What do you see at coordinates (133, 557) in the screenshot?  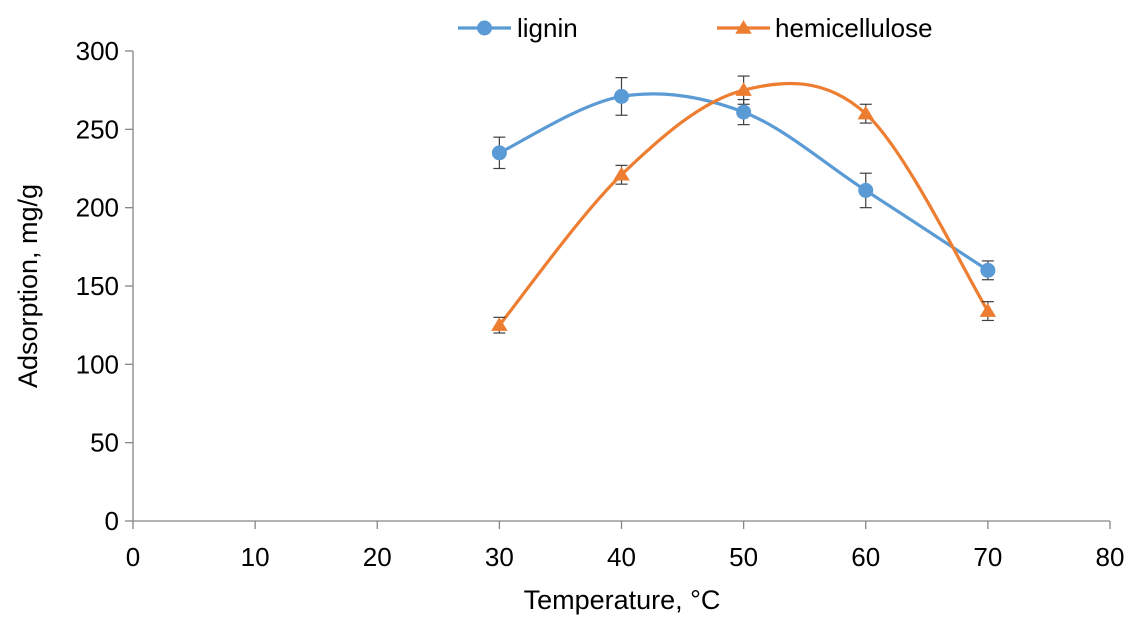 I see `x-tick-label: 0` at bounding box center [133, 557].